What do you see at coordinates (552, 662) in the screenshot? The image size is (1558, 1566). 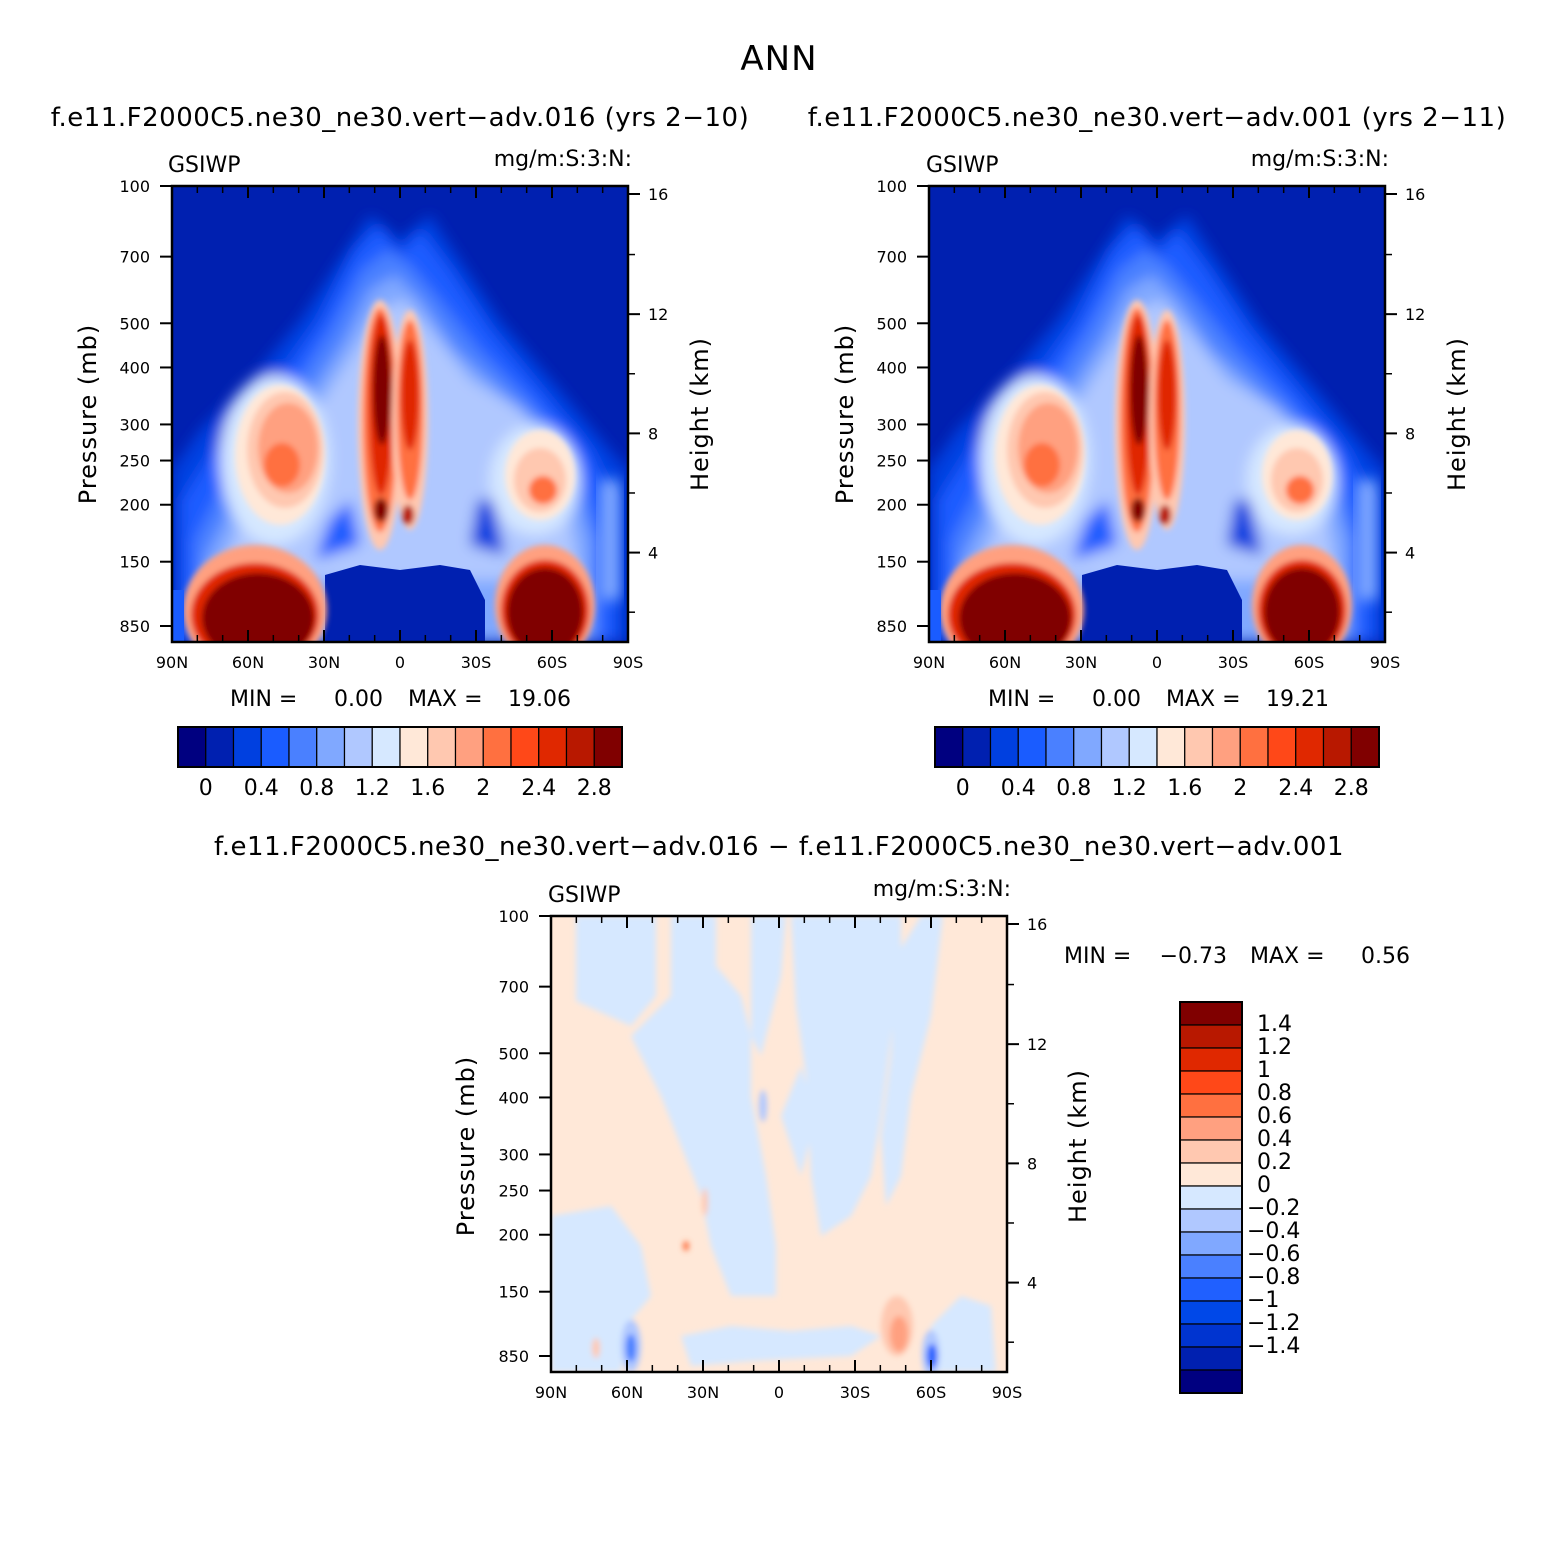 I see `panel-1-x-tick-label: 60S` at bounding box center [552, 662].